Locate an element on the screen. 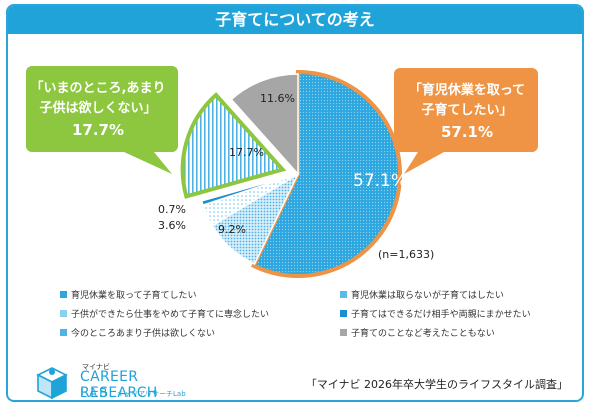 Image resolution: width=590 pixels, height=406 pixels. pie-label-2: 3.6% is located at coordinates (172, 225).